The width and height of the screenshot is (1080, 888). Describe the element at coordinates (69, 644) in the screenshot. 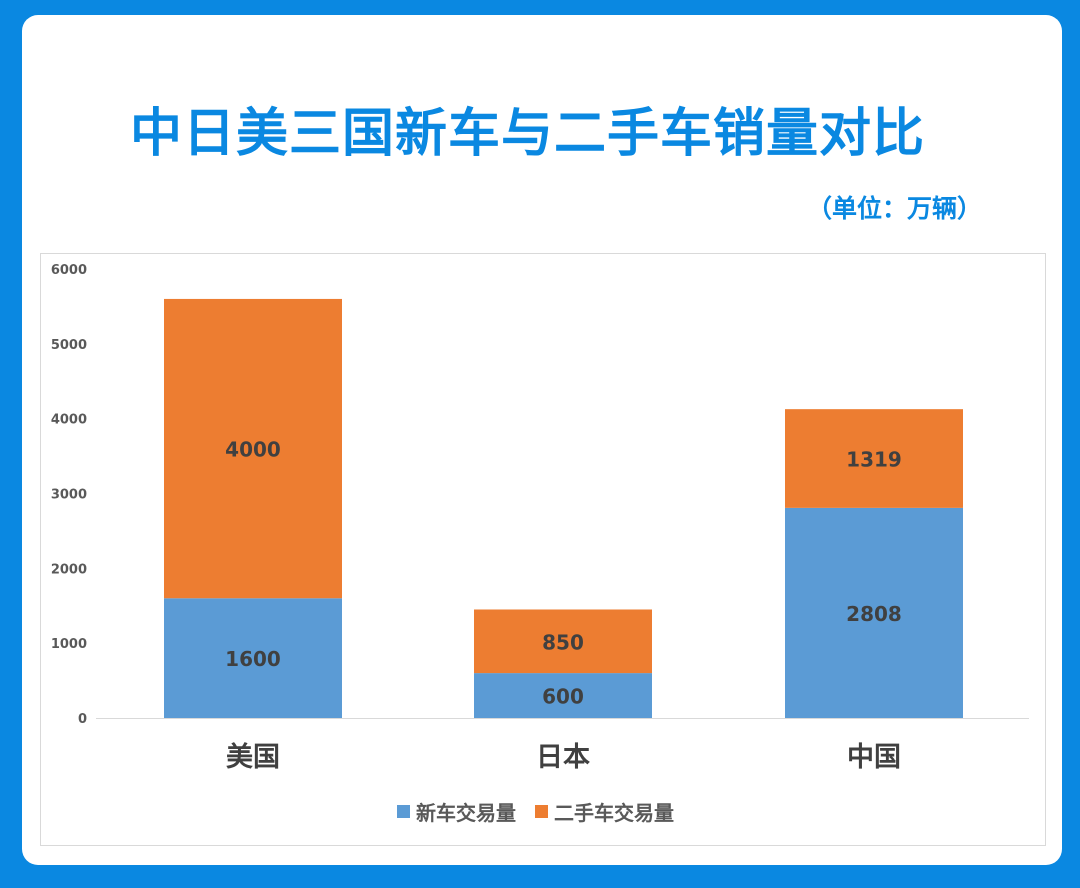

I see `y-tick-label: 1000` at that location.